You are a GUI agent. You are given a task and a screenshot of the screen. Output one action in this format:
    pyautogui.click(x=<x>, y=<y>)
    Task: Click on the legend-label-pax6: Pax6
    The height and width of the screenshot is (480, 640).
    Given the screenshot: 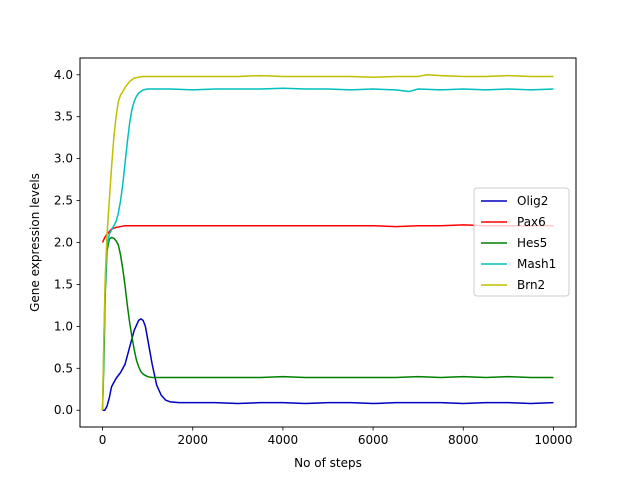 What is the action you would take?
    pyautogui.click(x=531, y=222)
    